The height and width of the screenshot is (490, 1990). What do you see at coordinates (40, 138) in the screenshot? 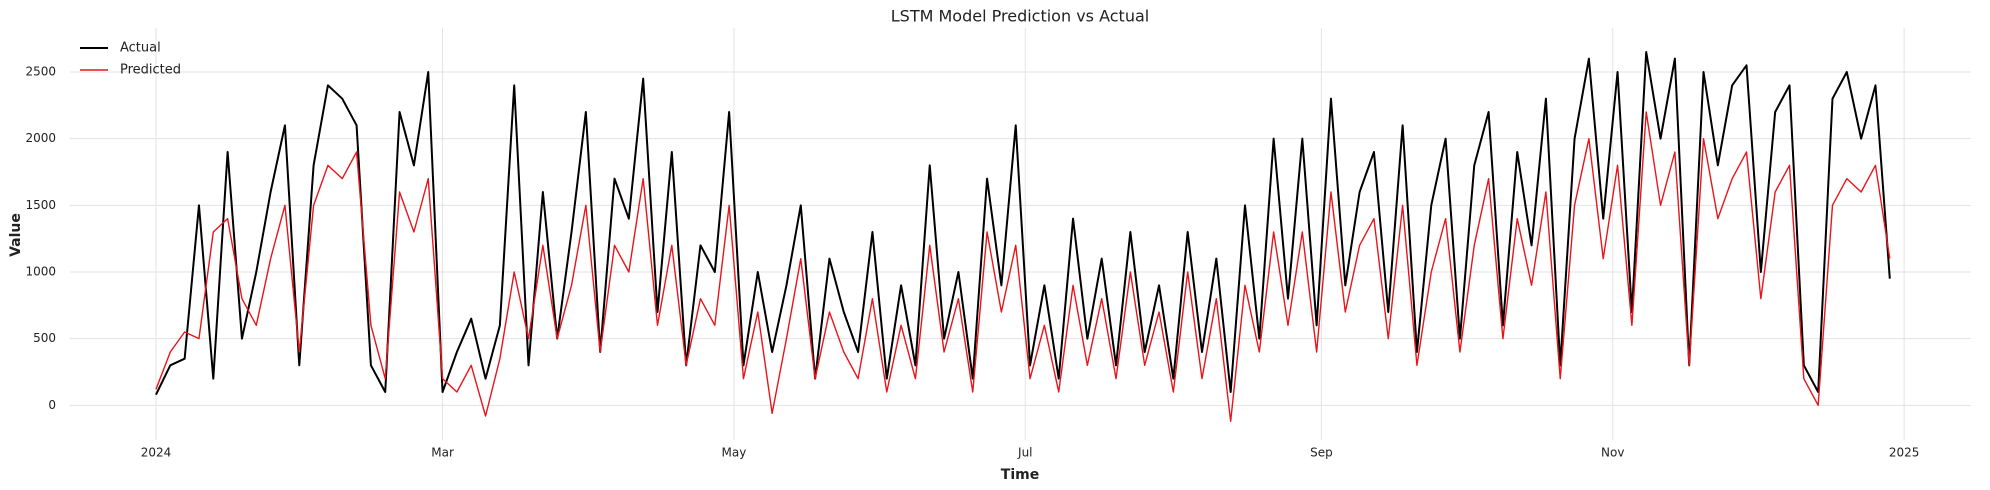
I see `y-tick-label: 2000` at bounding box center [40, 138].